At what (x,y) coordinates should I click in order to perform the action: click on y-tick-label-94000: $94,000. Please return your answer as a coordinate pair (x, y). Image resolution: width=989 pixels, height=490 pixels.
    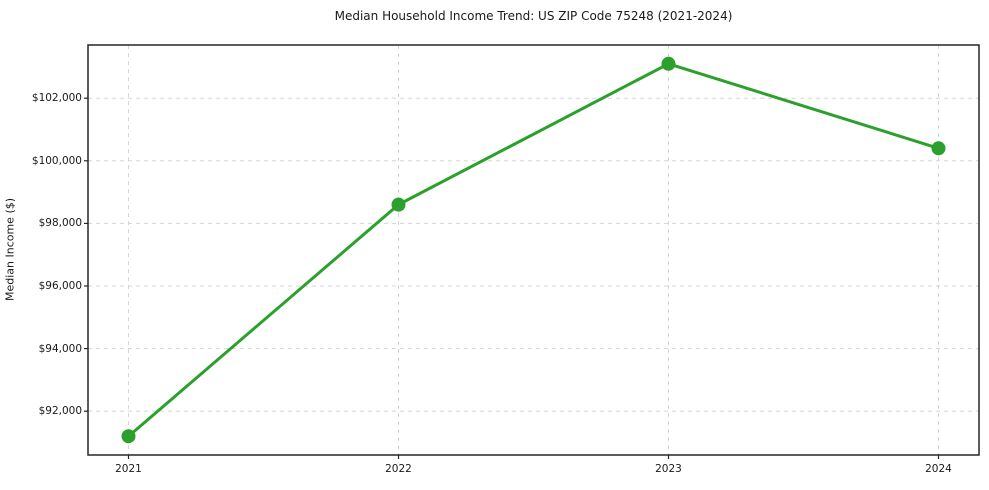
    Looking at the image, I should click on (60, 348).